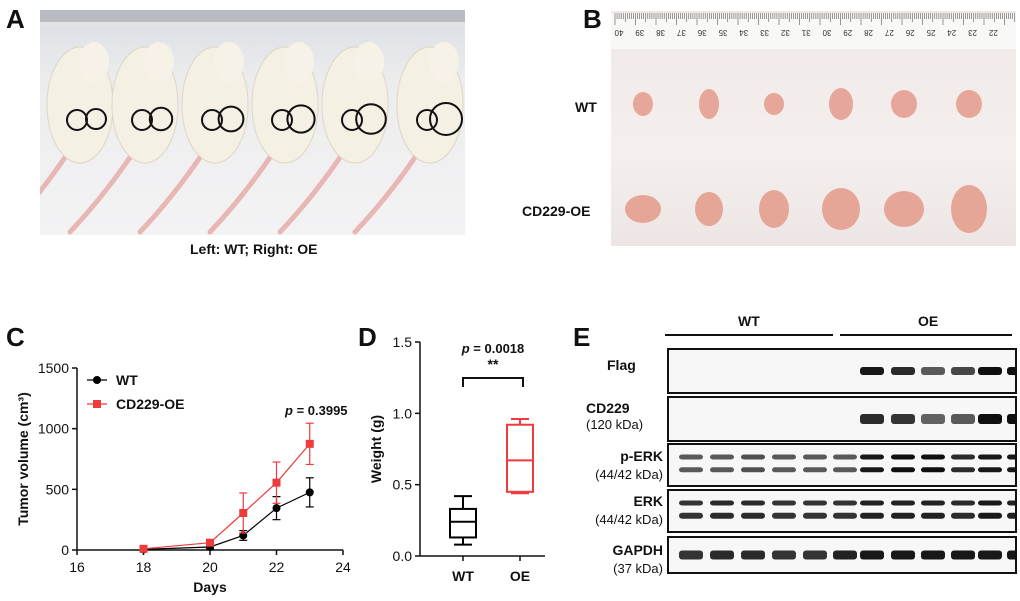 This screenshot has width=1020, height=601. Describe the element at coordinates (743, 32) in the screenshot. I see `ruler-number: 34` at that location.